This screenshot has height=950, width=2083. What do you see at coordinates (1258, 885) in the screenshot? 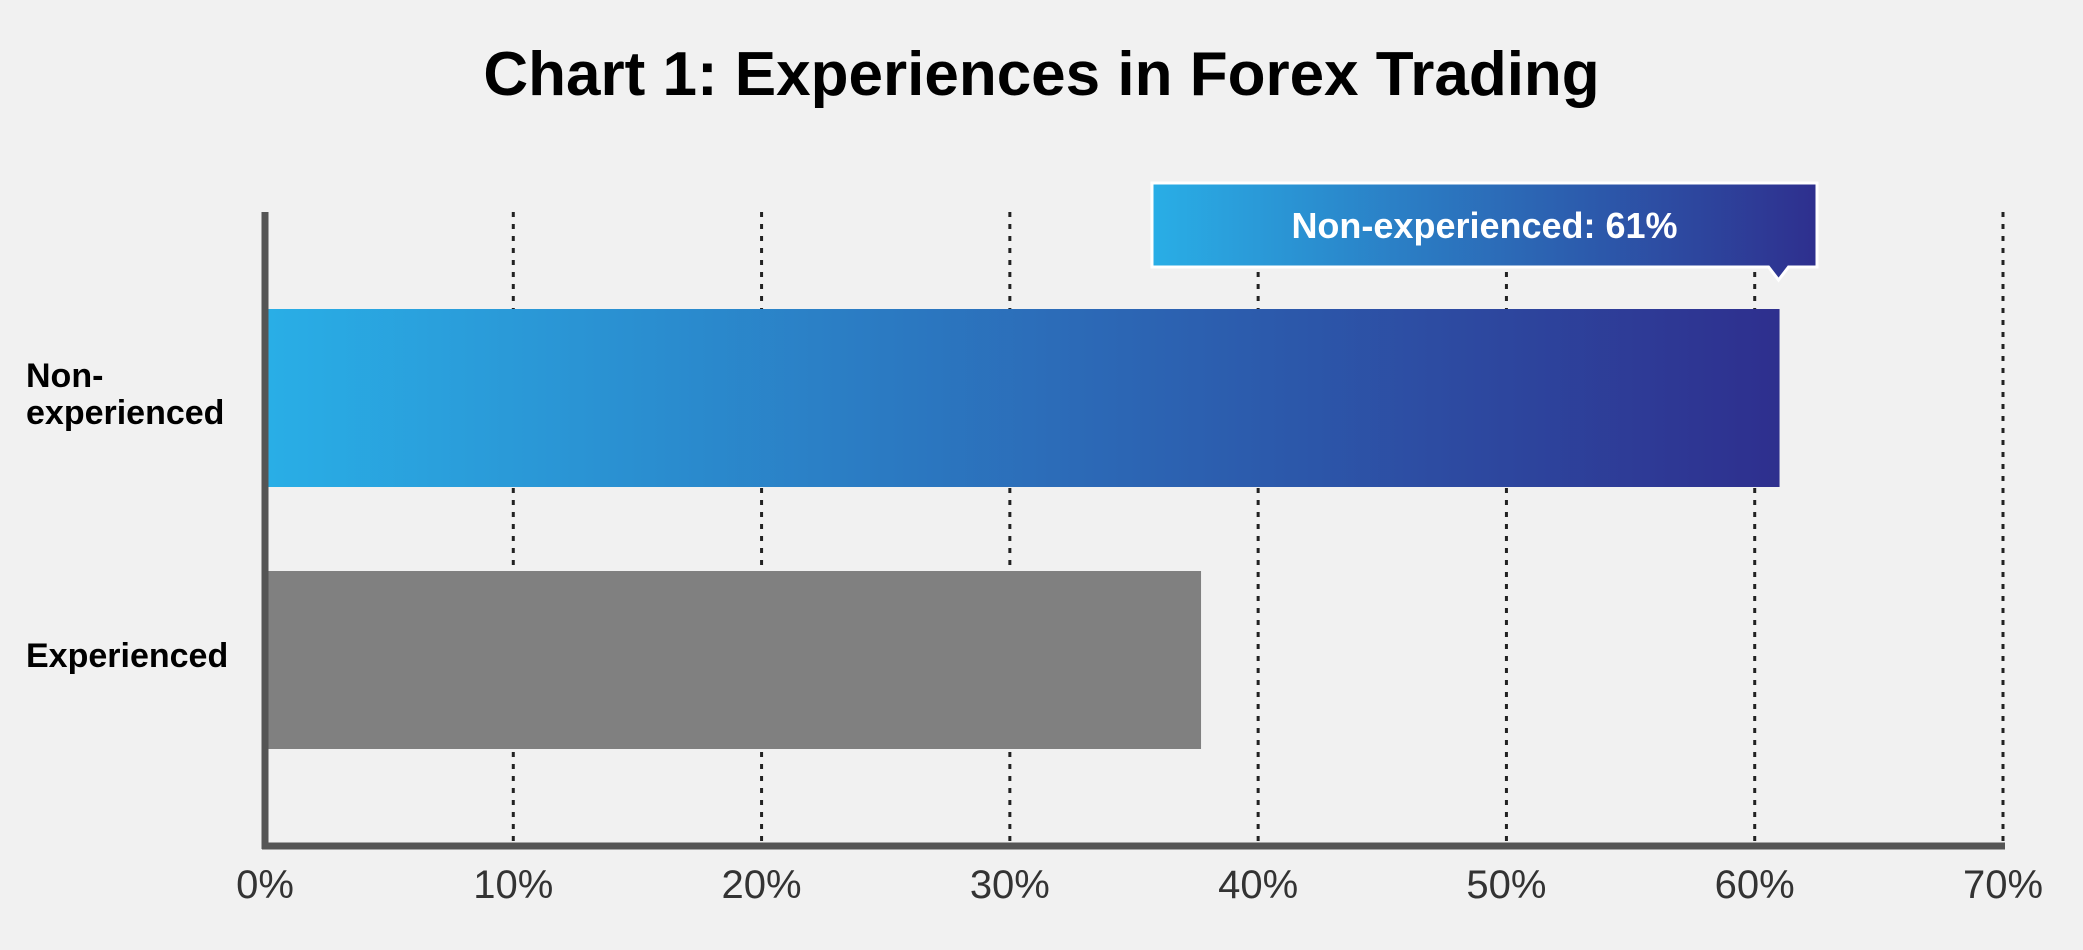
I see `x-tick-label: 40%` at bounding box center [1258, 885].